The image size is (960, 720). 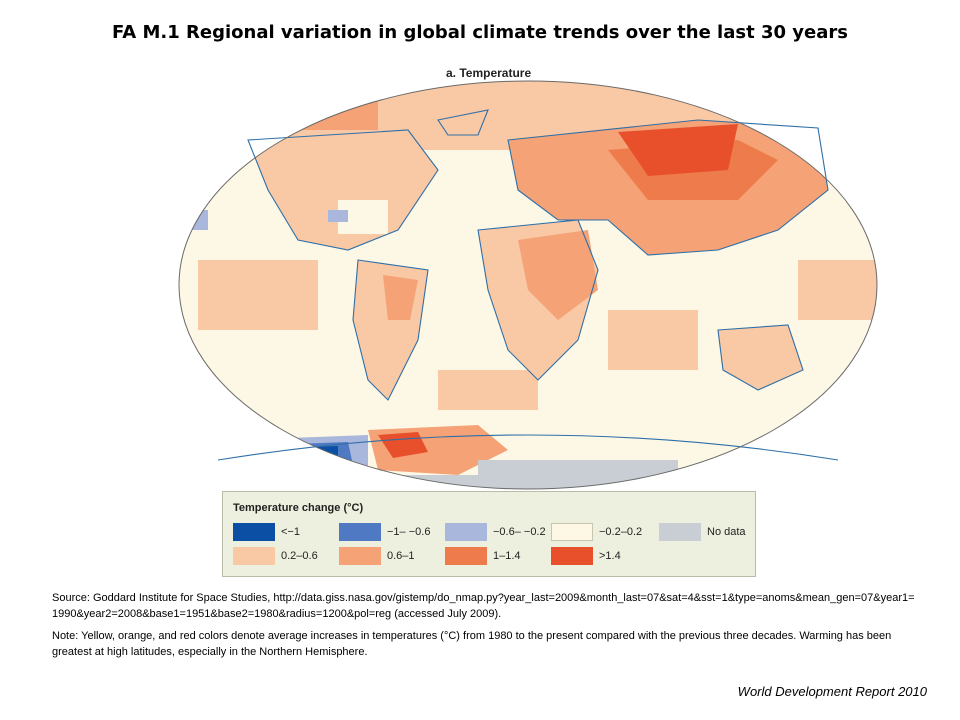 I want to click on panel-title: a. Temperature, so click(x=489, y=73).